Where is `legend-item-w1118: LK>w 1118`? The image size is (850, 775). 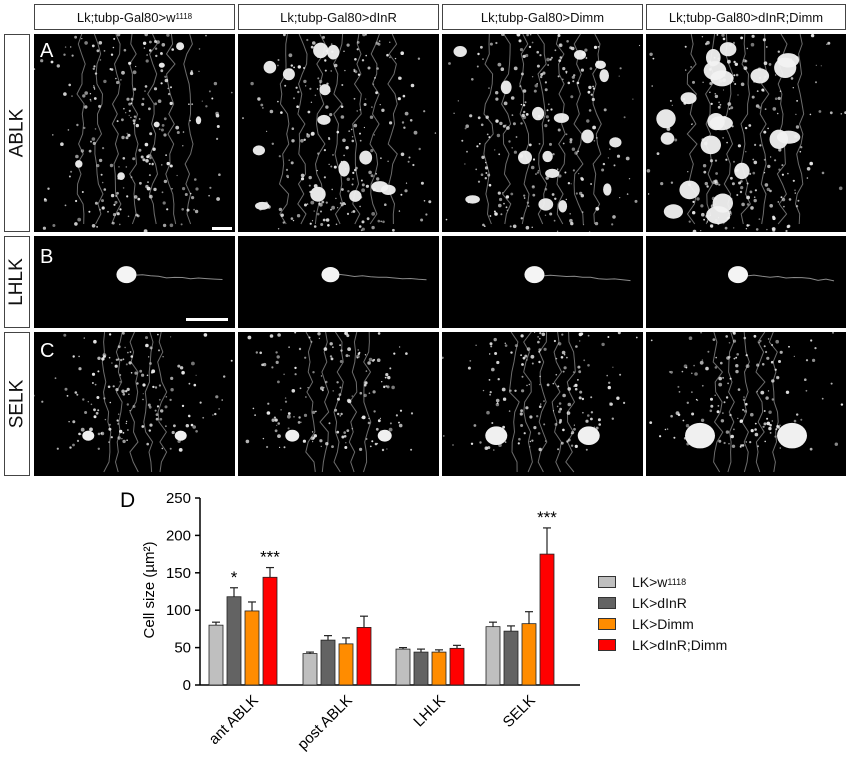 legend-item-w1118: LK>w 1118 is located at coordinates (662, 581).